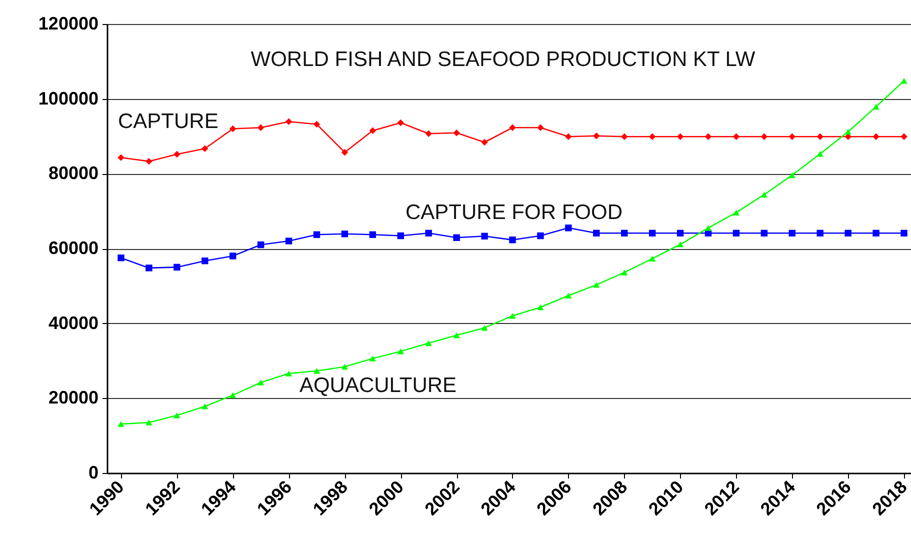 The height and width of the screenshot is (550, 911). Describe the element at coordinates (68, 98) in the screenshot. I see `y-tick-label: 100000` at that location.